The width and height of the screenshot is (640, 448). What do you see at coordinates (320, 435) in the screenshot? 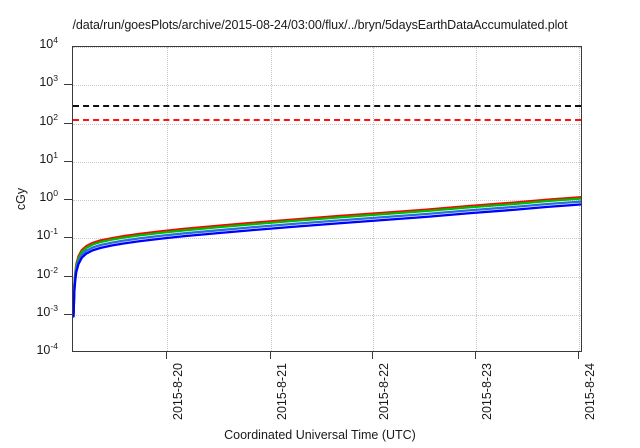
I see `x-axis-title: Coordinated Universal Time (UTC)` at bounding box center [320, 435].